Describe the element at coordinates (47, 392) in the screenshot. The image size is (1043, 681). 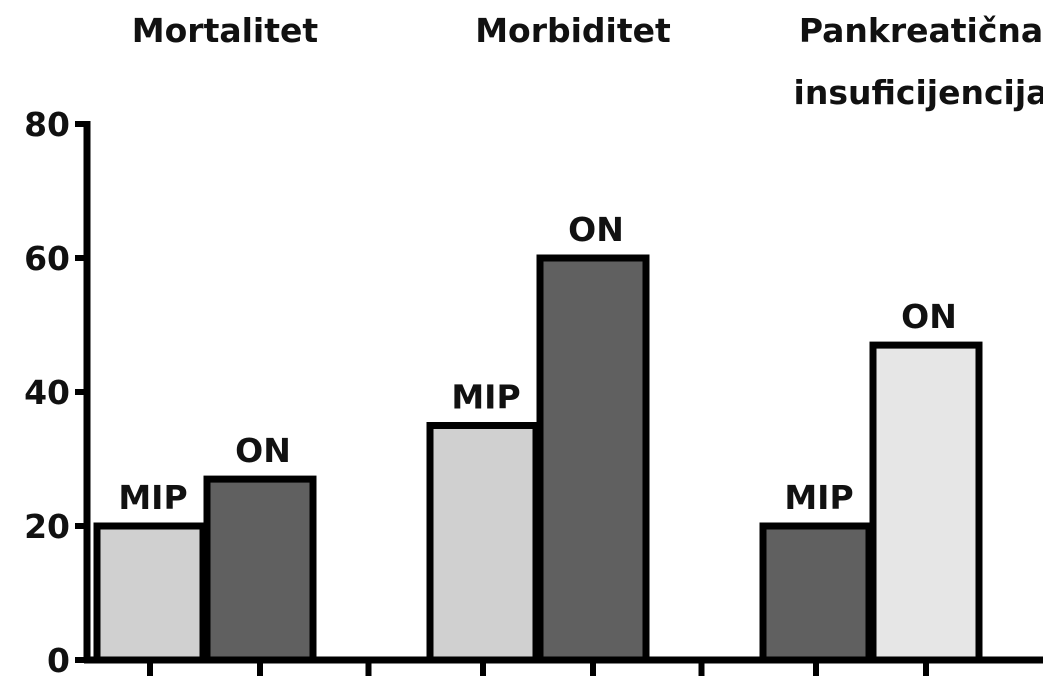
I see `y-tick-label: 40` at that location.